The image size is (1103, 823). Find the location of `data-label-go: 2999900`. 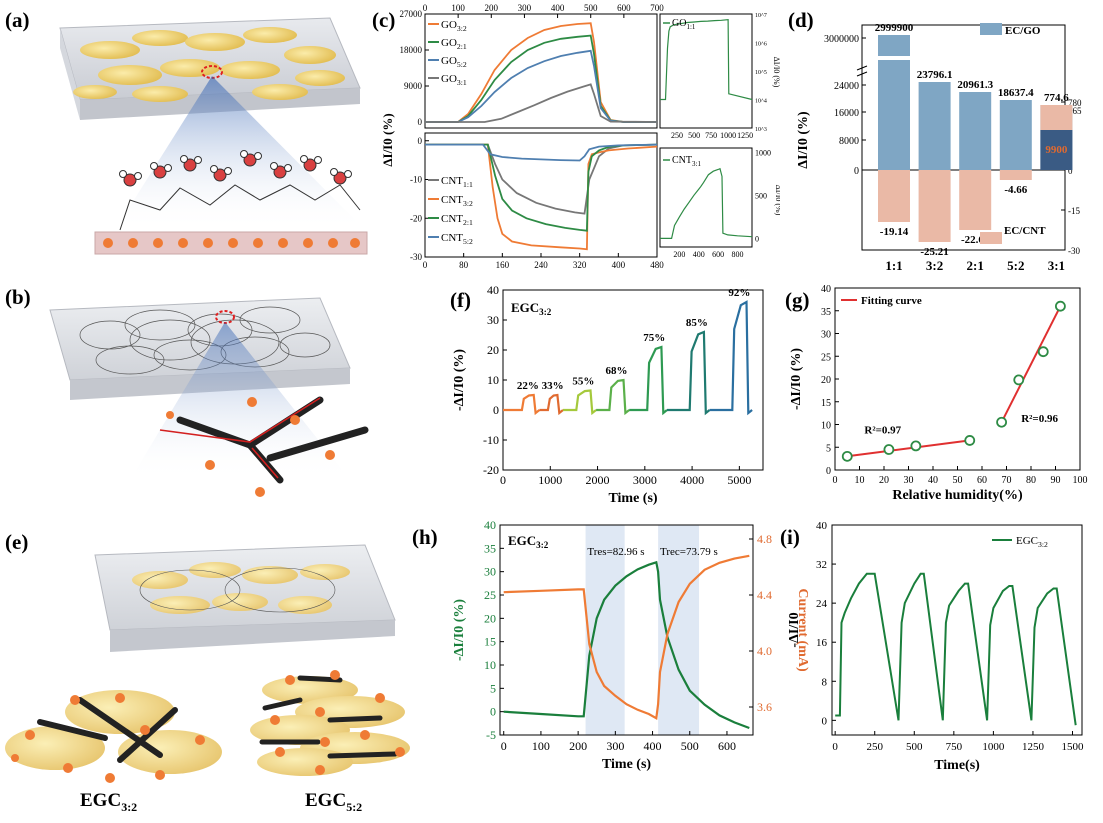

data-label-go: 2999900 is located at coordinates (894, 28).